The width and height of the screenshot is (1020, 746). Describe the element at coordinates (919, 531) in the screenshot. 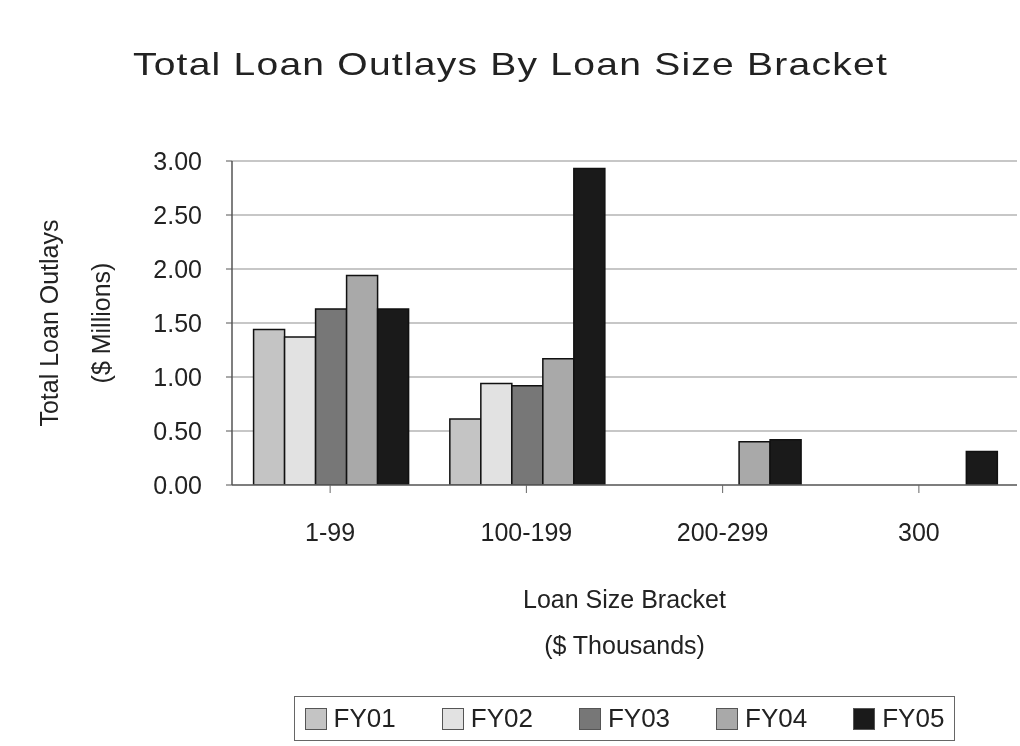

I see `x-tick-label: 300` at that location.